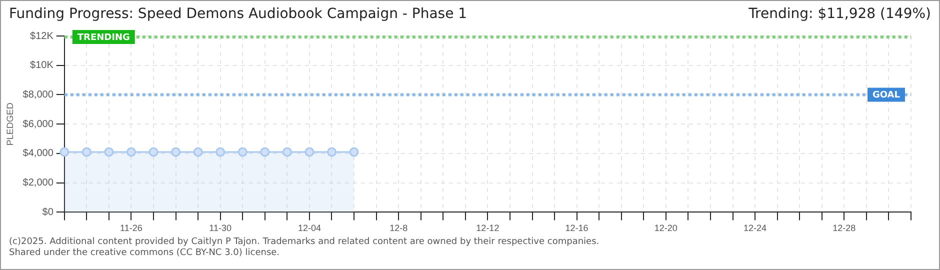 The height and width of the screenshot is (270, 940). Describe the element at coordinates (576, 228) in the screenshot. I see `x-tick-label: 12-16` at that location.